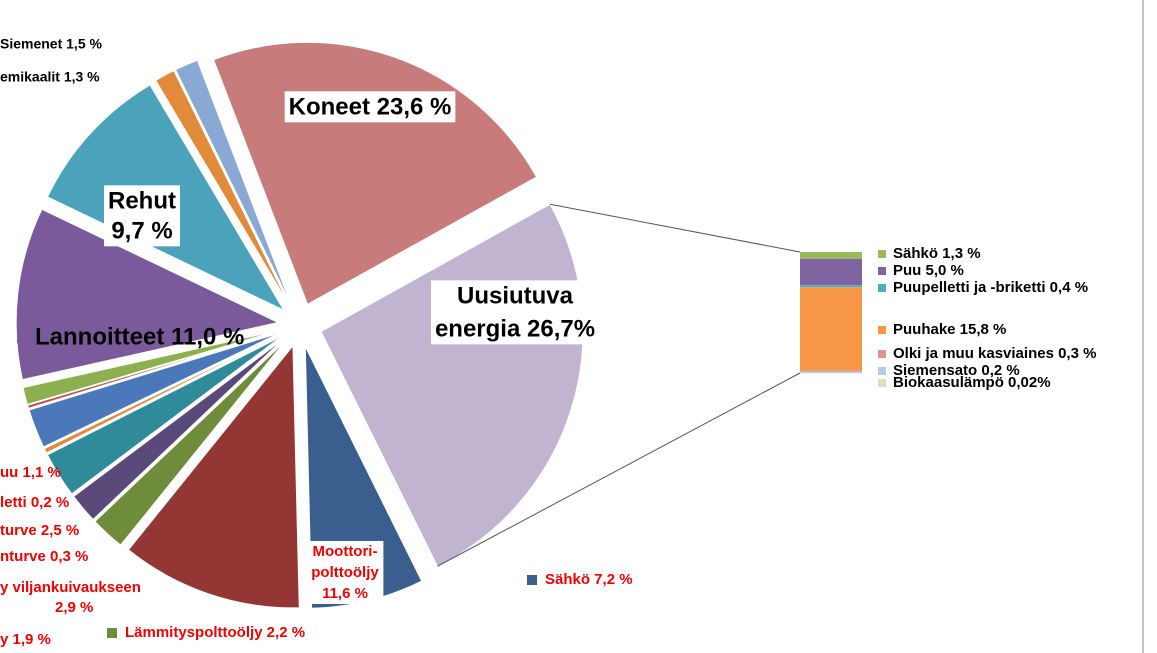 The width and height of the screenshot is (1157, 653). I want to click on data-label: 9,7 %, so click(141, 230).